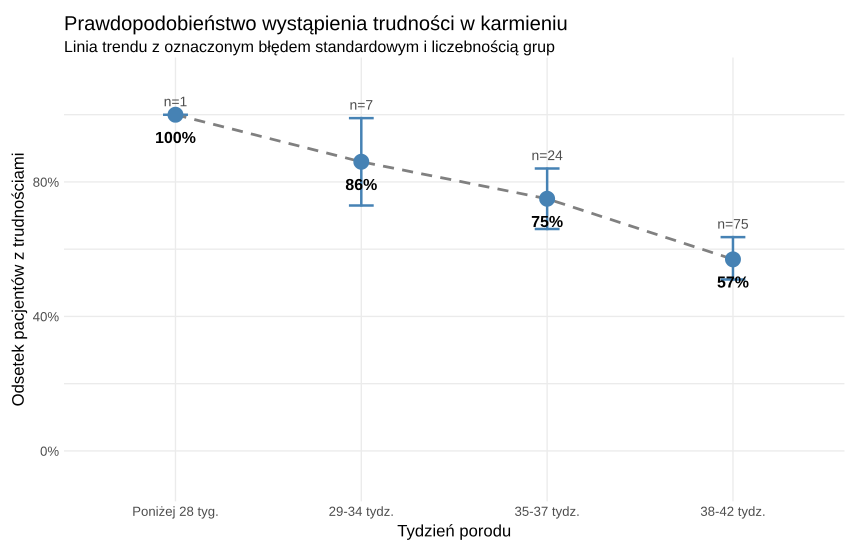 The width and height of the screenshot is (853, 548). I want to click on y-tick-label: 0%, so click(49, 451).